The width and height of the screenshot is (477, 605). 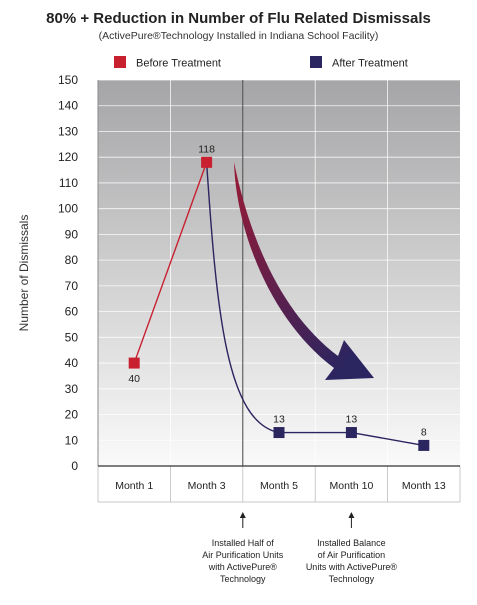 I want to click on x-tick-label-3: Month 5, so click(x=279, y=486).